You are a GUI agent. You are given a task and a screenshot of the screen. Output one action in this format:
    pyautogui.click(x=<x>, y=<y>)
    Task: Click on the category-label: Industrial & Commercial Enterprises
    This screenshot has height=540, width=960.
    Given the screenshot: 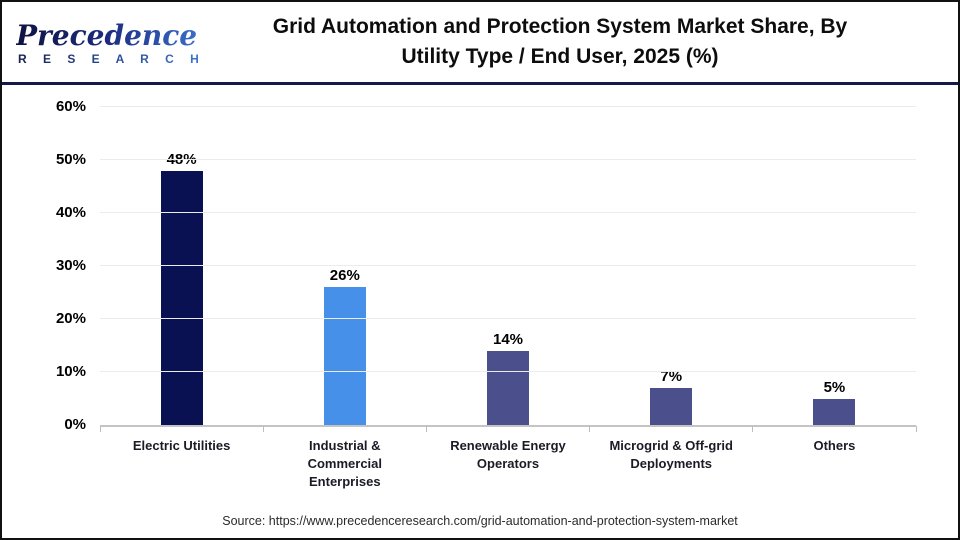 What is the action you would take?
    pyautogui.click(x=344, y=463)
    